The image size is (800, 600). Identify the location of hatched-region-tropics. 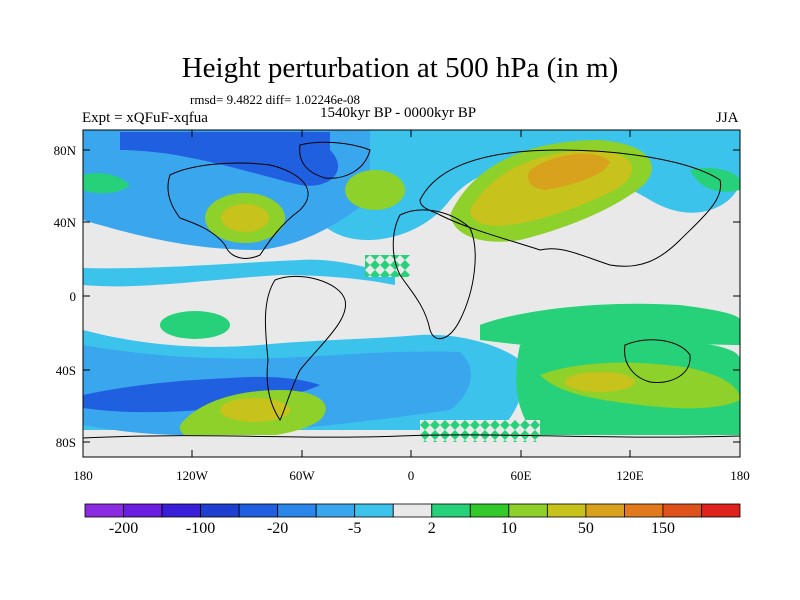
(387, 266).